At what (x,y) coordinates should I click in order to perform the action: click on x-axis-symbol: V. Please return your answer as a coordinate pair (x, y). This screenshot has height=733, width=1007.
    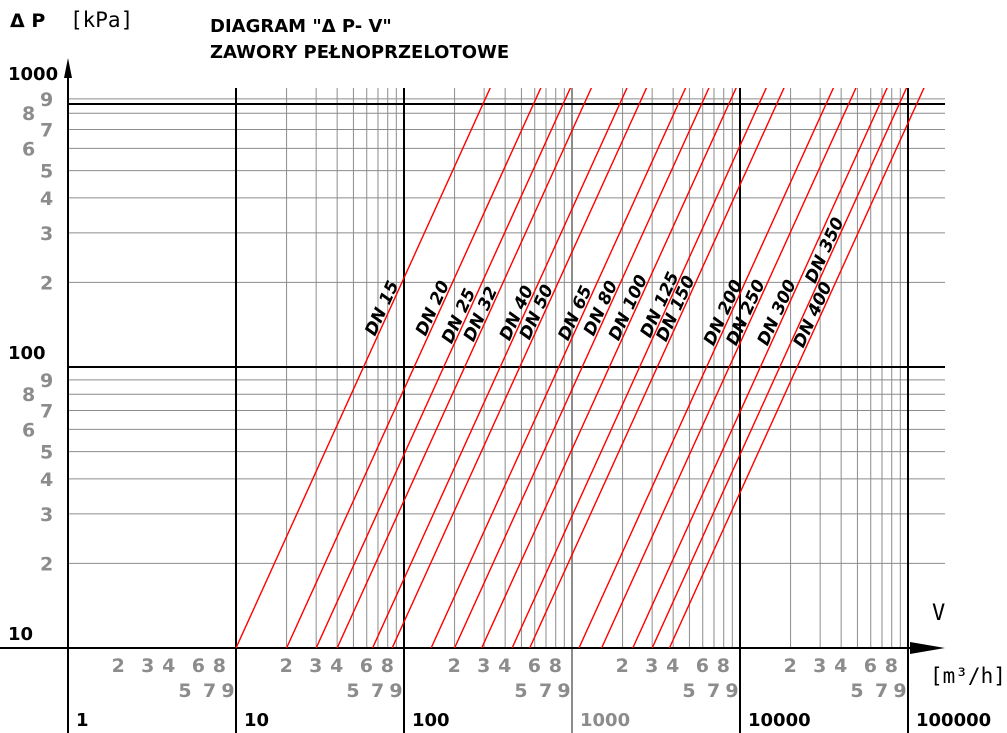
    Looking at the image, I should click on (938, 613).